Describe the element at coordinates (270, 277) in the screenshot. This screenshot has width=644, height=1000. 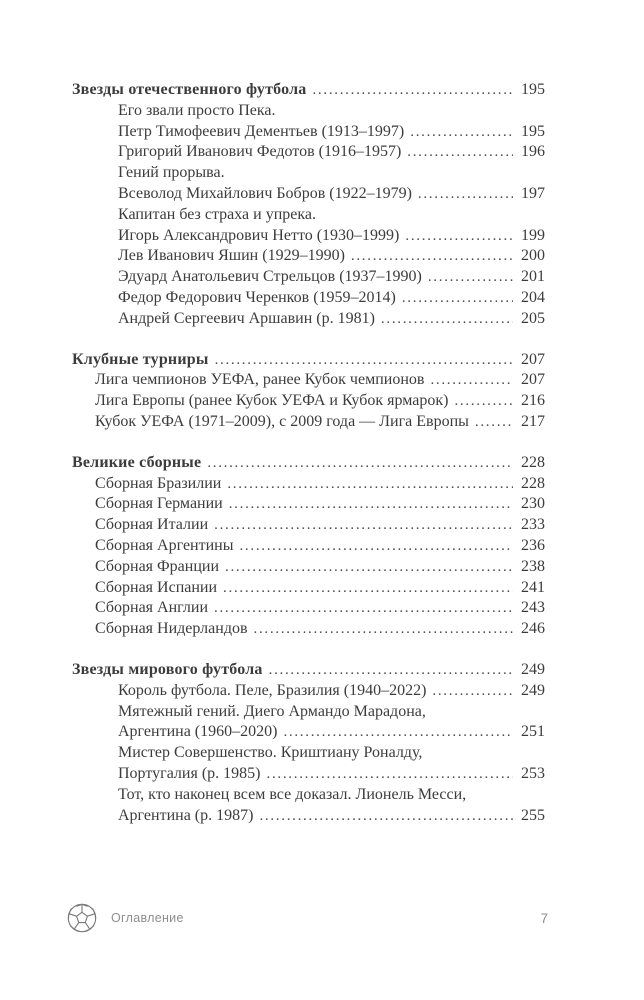
I see `toc-entry-label: Эдуард Анатольевич Стрельцов (1937–1990)` at that location.